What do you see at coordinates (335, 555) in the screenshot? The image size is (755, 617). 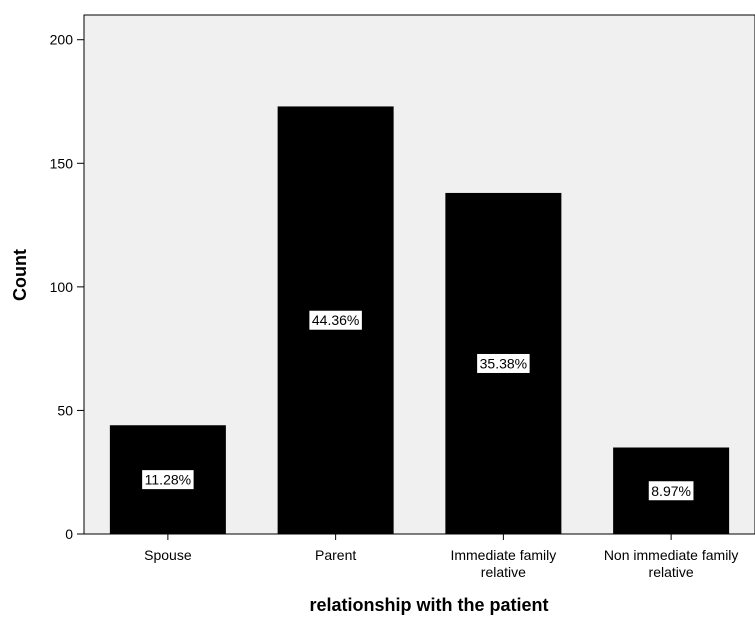 I see `x-tick-label: Parent` at bounding box center [335, 555].